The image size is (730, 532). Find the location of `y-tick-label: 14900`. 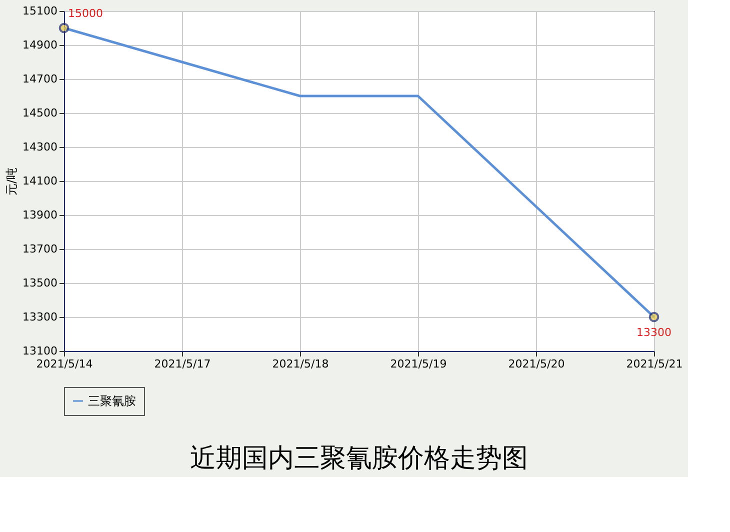

y-tick-label: 14900 is located at coordinates (40, 45).